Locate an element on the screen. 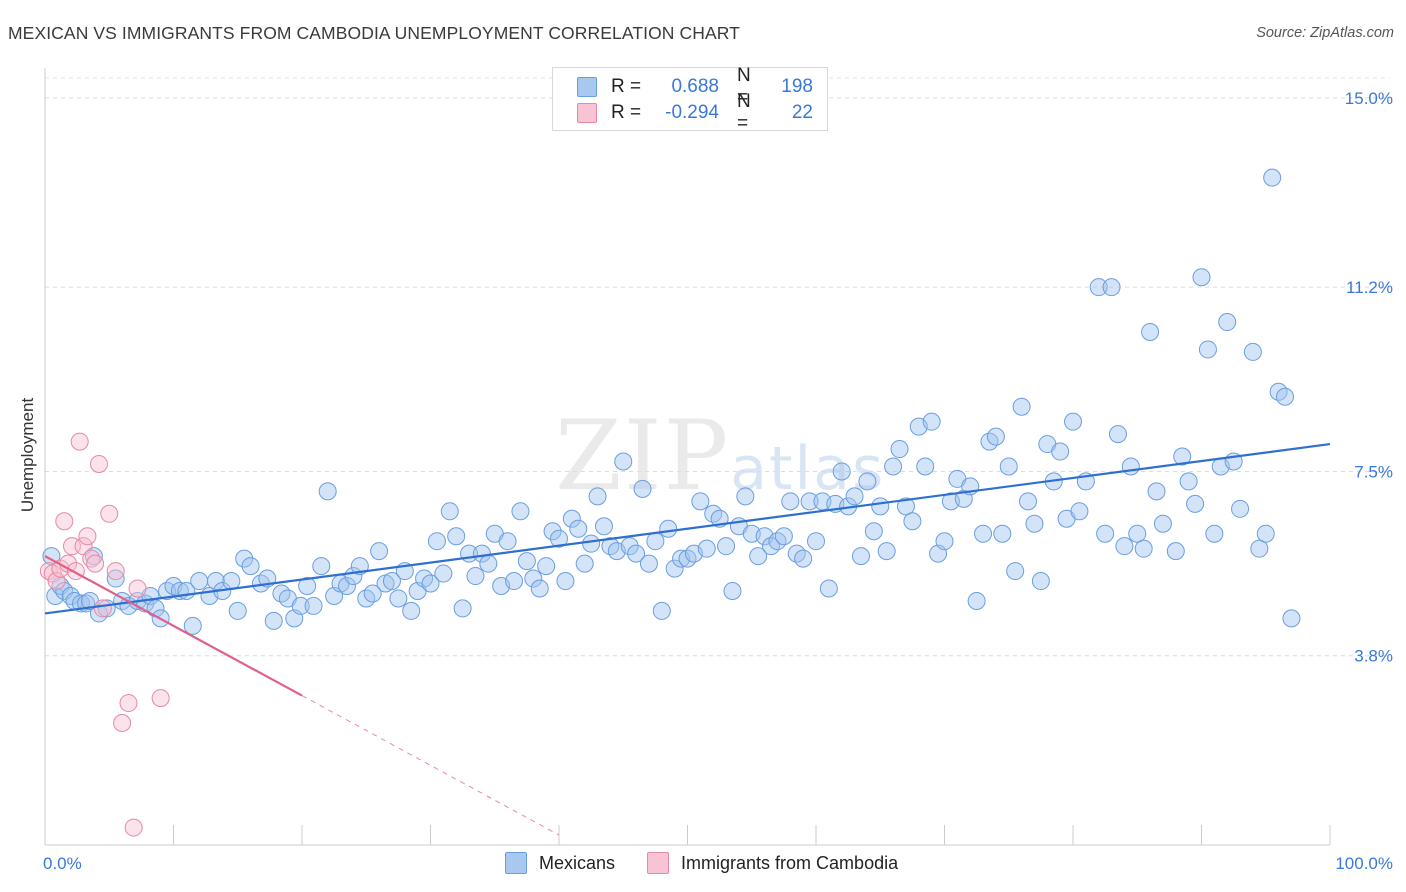  trendline-cambodia is located at coordinates (173, 626).